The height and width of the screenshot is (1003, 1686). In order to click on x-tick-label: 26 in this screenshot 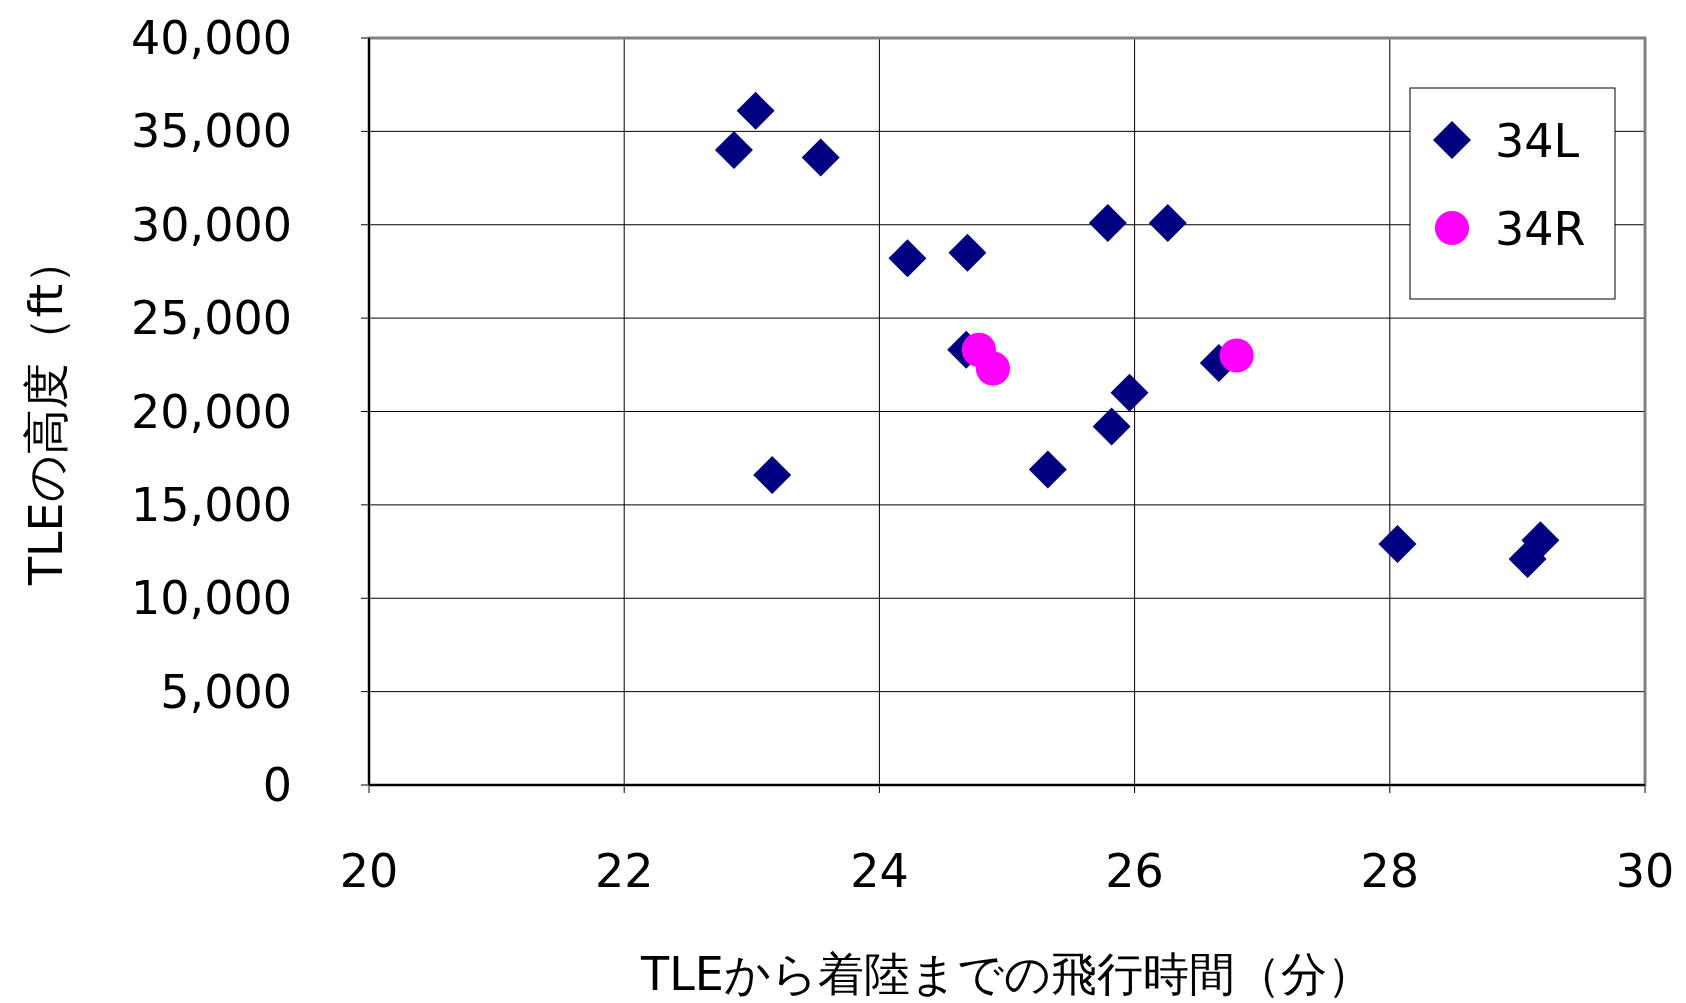, I will do `click(1134, 871)`.